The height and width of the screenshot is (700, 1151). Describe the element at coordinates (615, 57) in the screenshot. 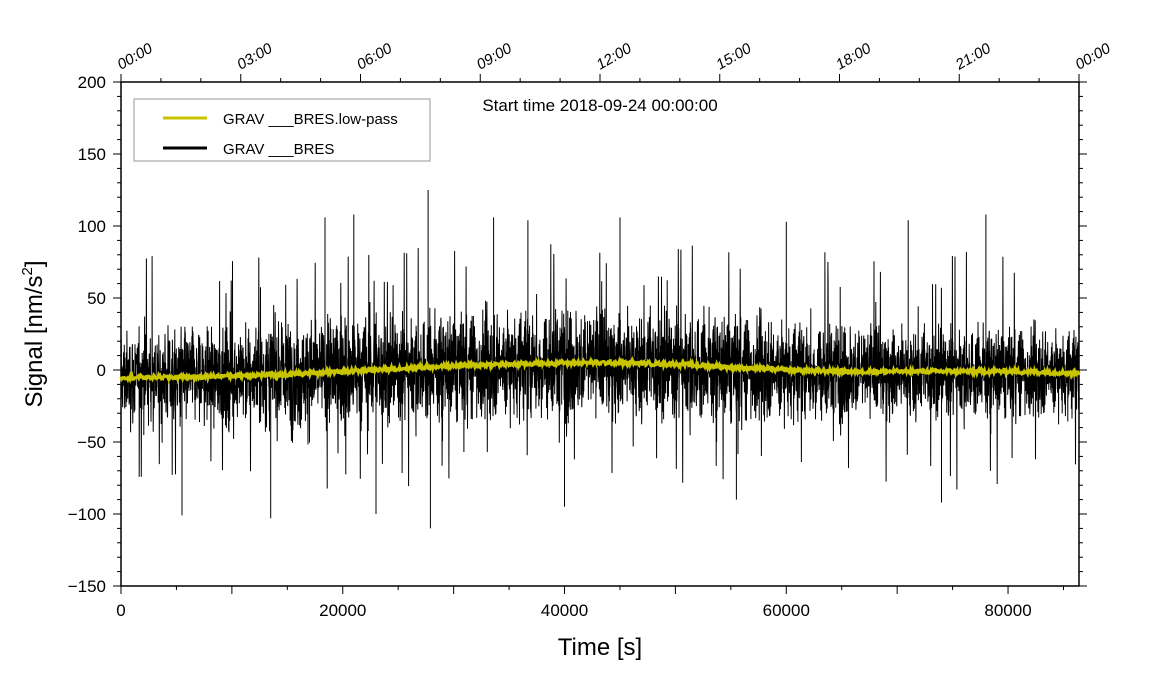

I see `top-tick-label: 12:00` at that location.